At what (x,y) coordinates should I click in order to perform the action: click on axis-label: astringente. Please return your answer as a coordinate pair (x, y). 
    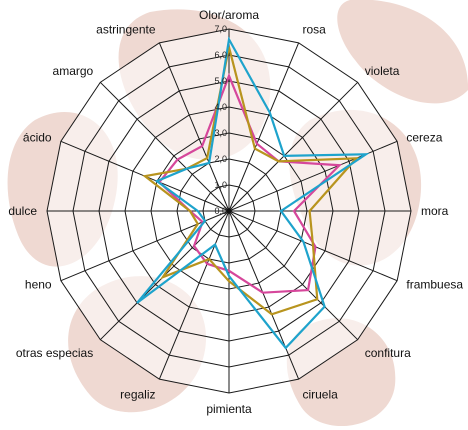
    Looking at the image, I should click on (126, 30).